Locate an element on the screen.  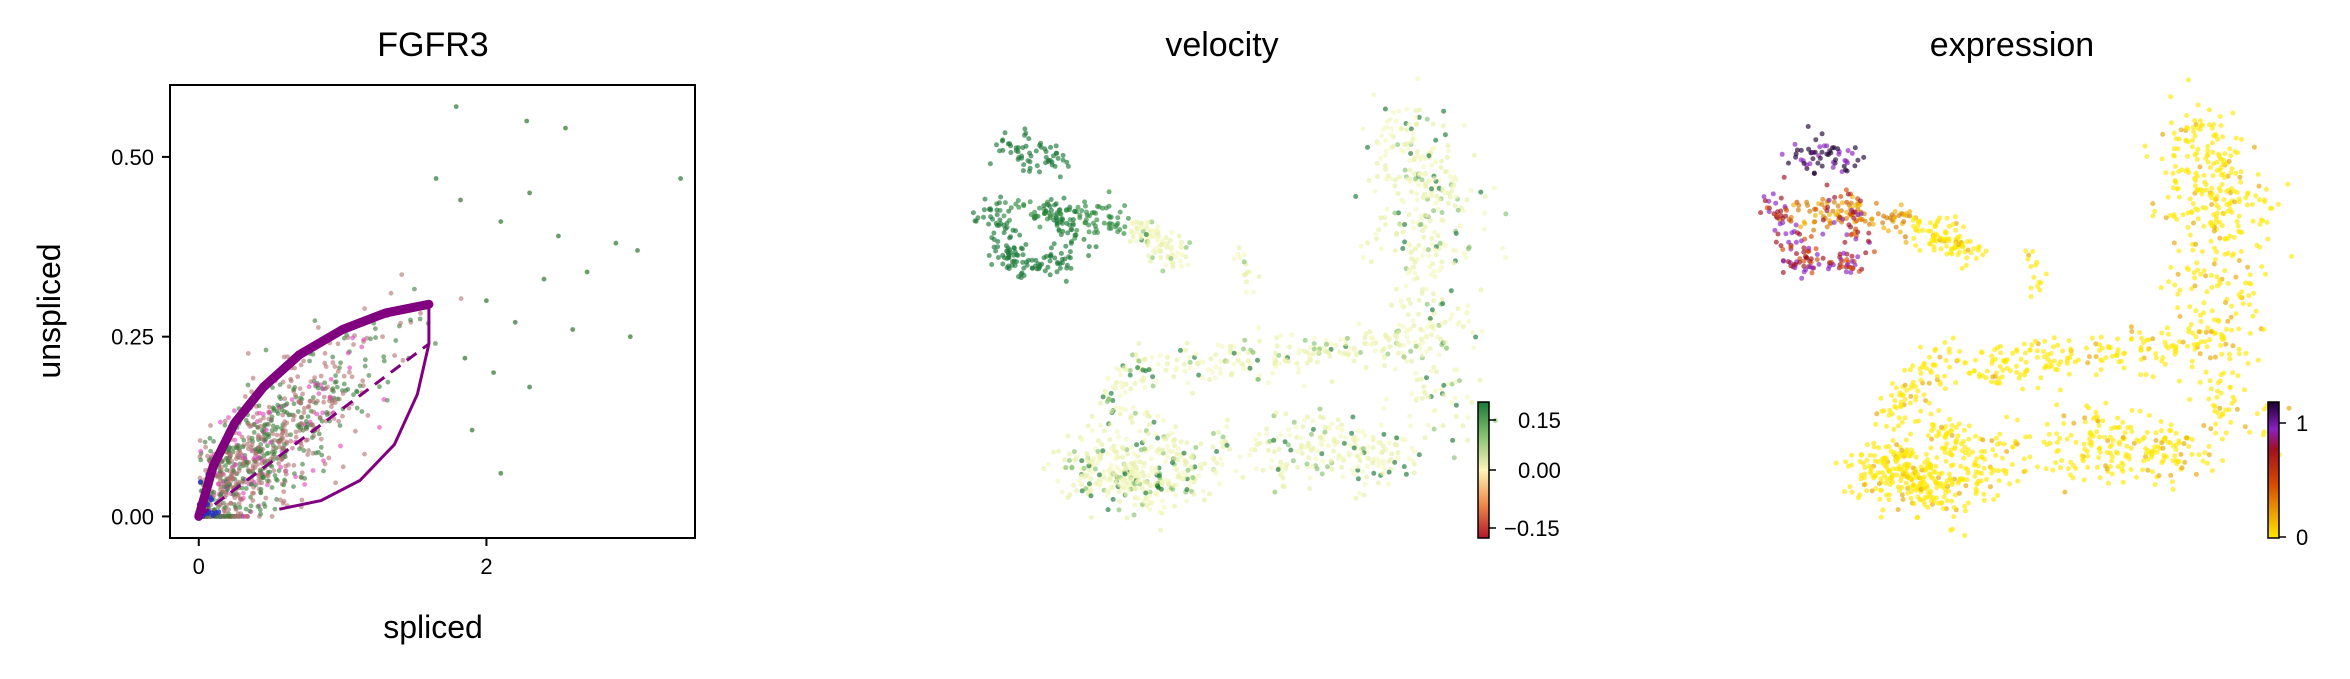
velocity-colorbar-tick: 0.15 is located at coordinates (1539, 420).